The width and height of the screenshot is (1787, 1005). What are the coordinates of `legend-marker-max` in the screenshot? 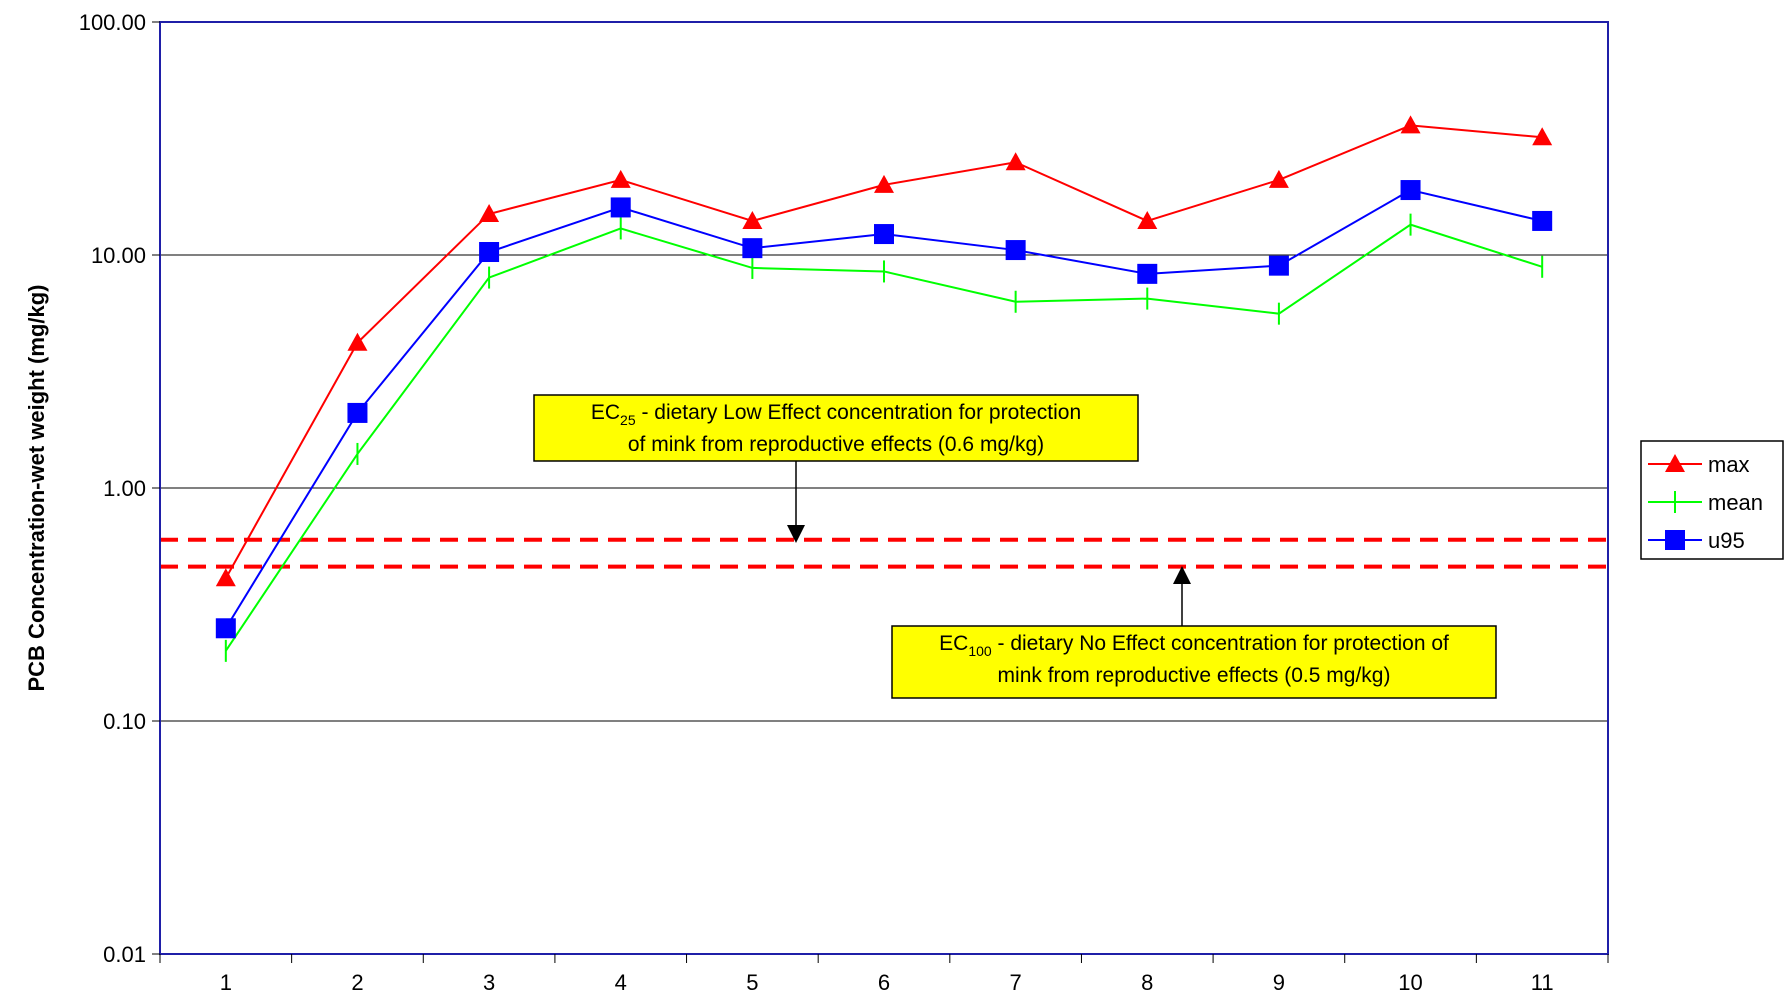 It's located at (1675, 463).